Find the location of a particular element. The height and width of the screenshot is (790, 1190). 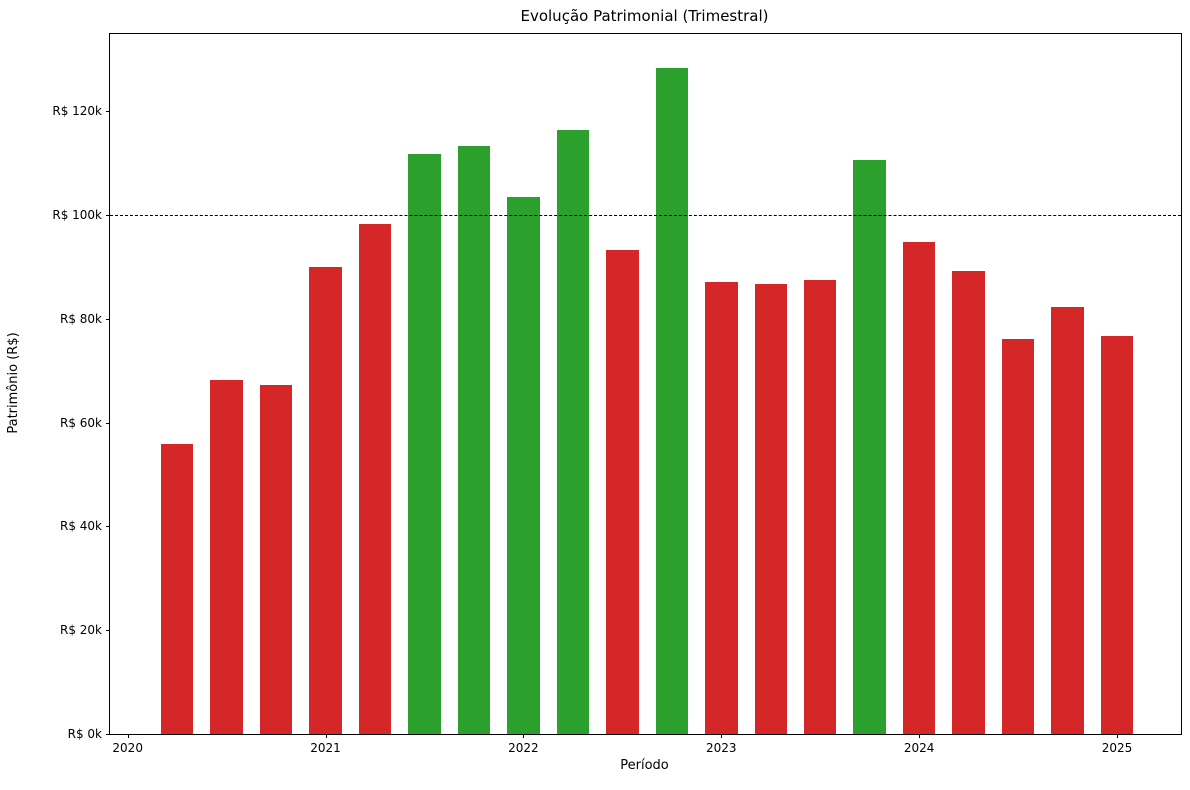

y-tick-label: R$ 0k is located at coordinates (84, 734).